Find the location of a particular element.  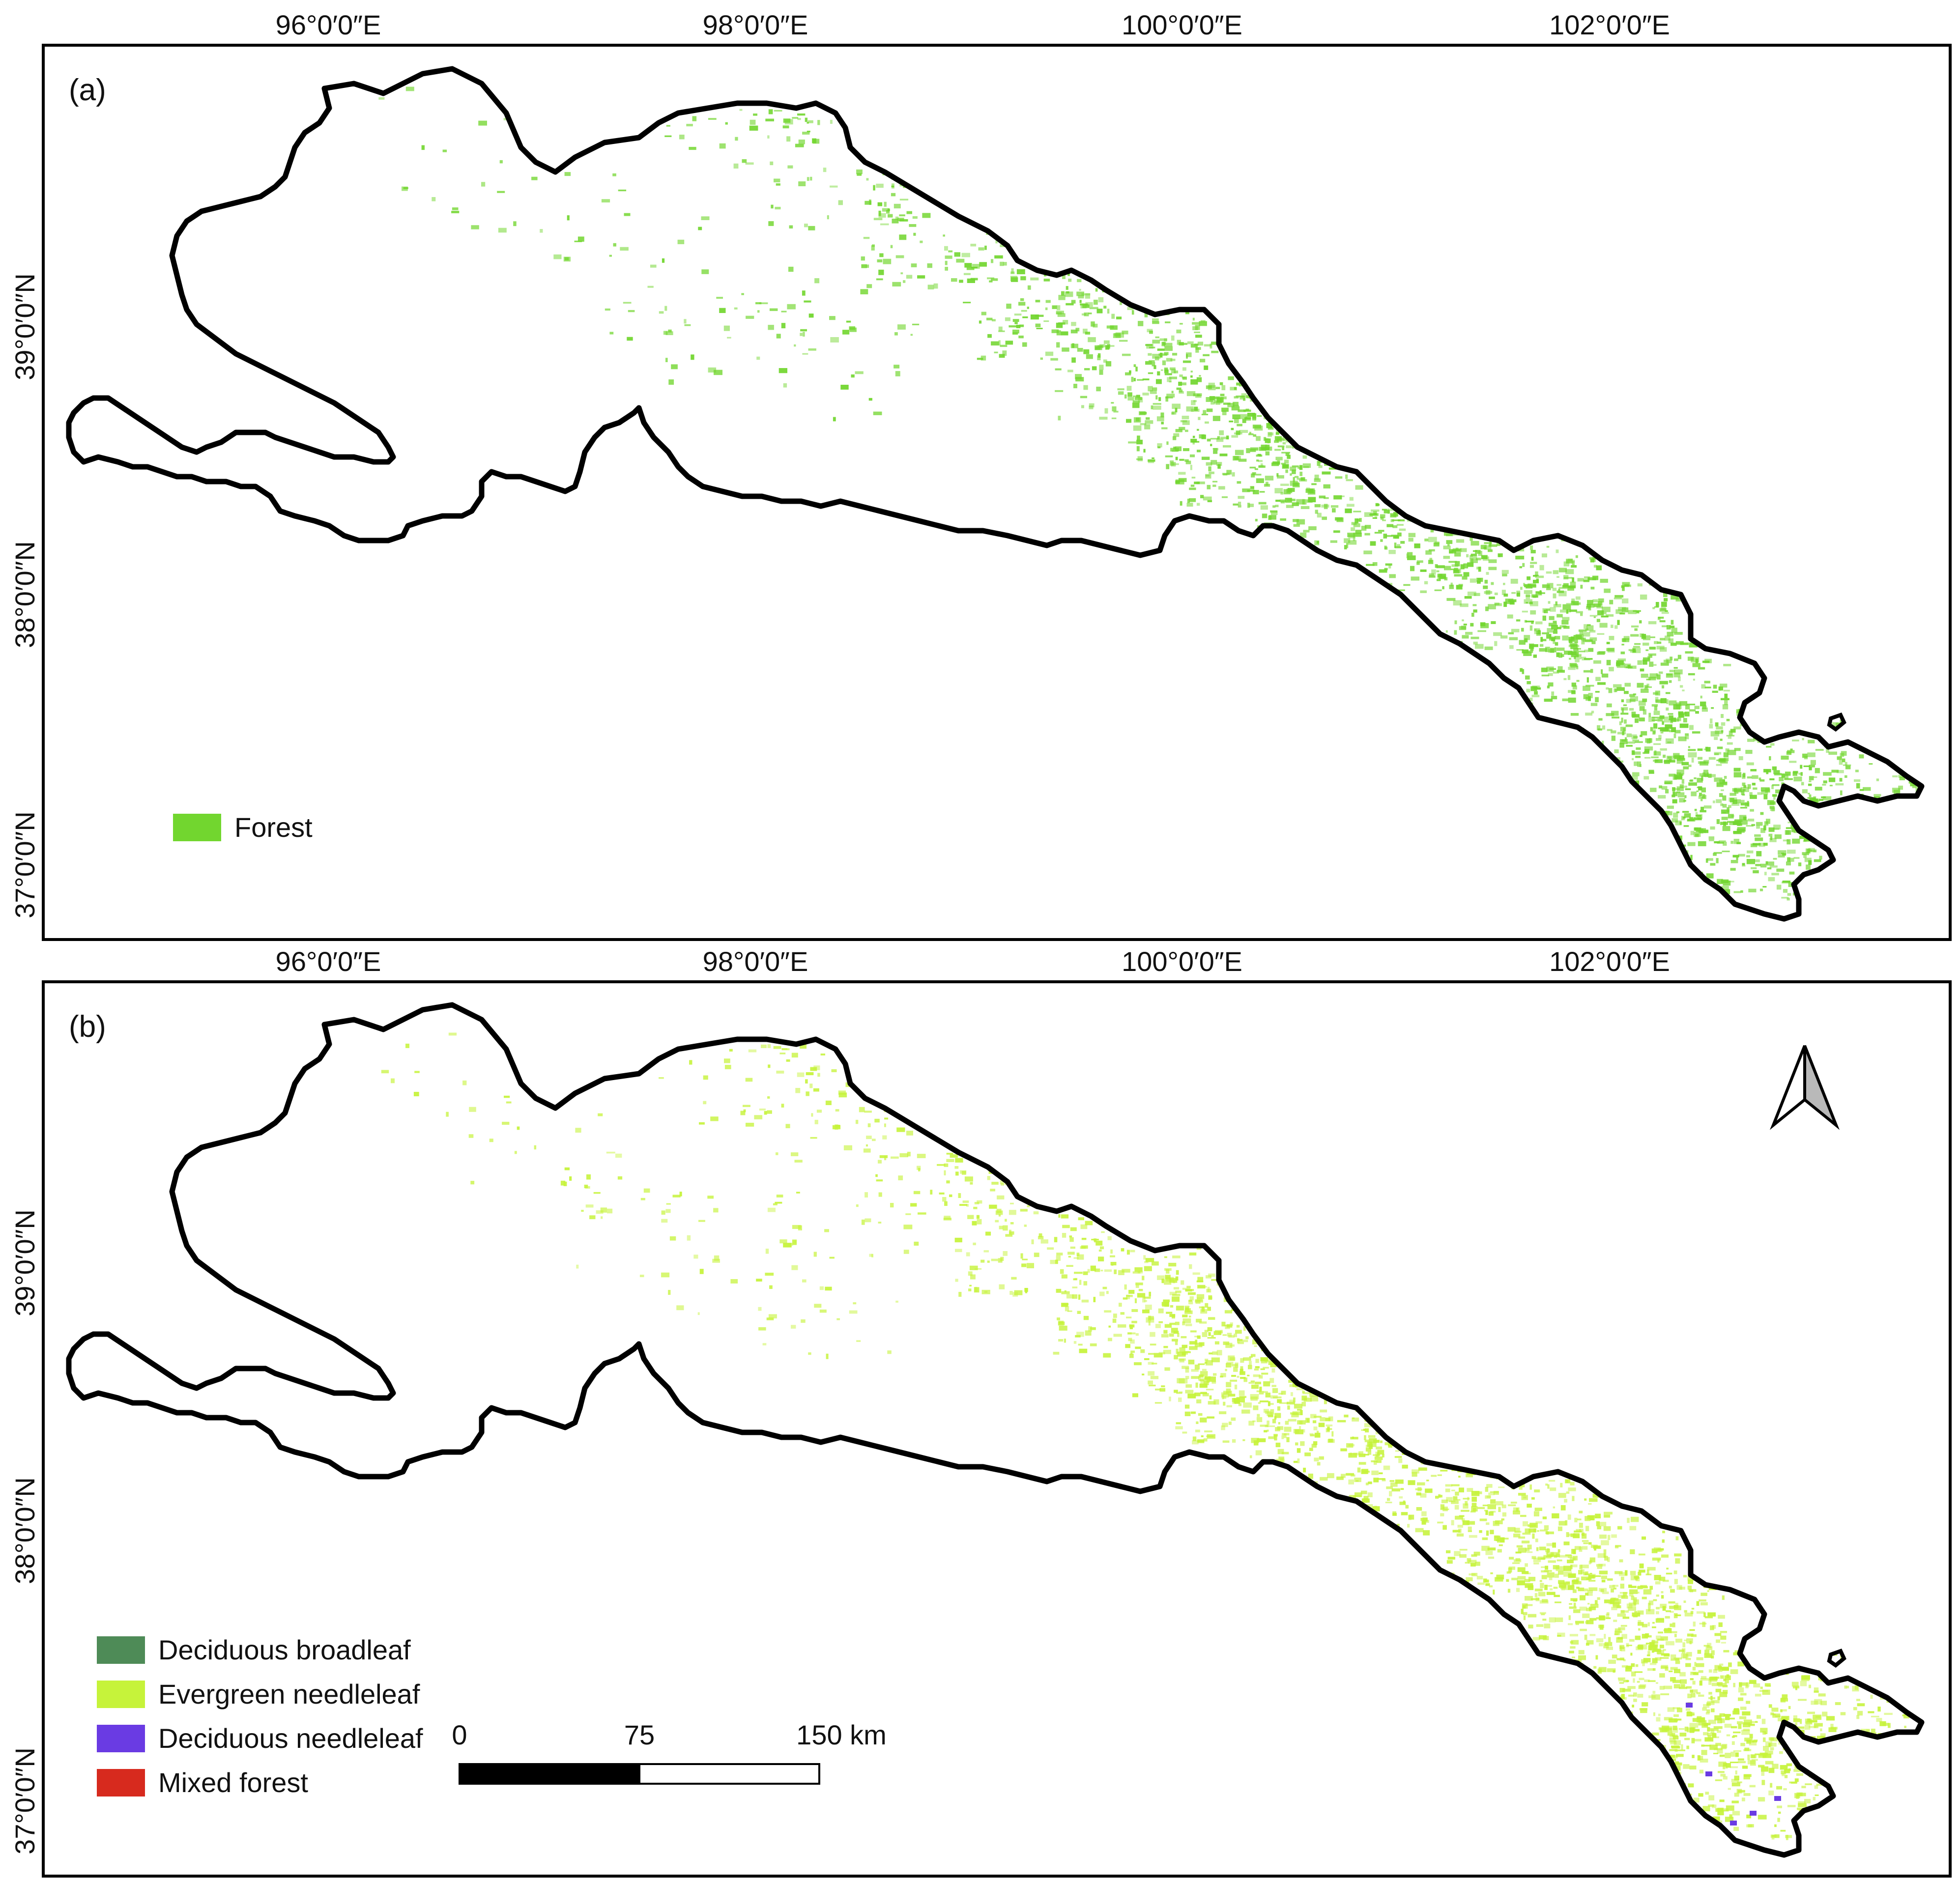

legend-label: Deciduous needleleaf is located at coordinates (291, 1738).